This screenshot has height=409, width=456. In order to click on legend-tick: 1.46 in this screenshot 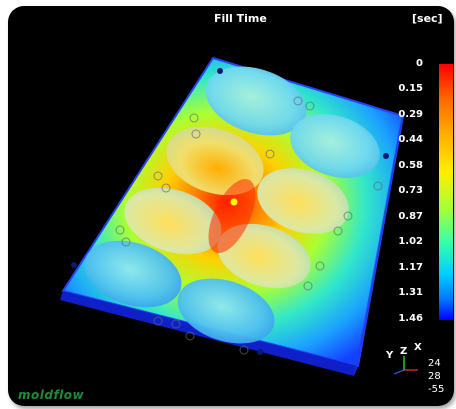, I will do `click(410, 318)`.